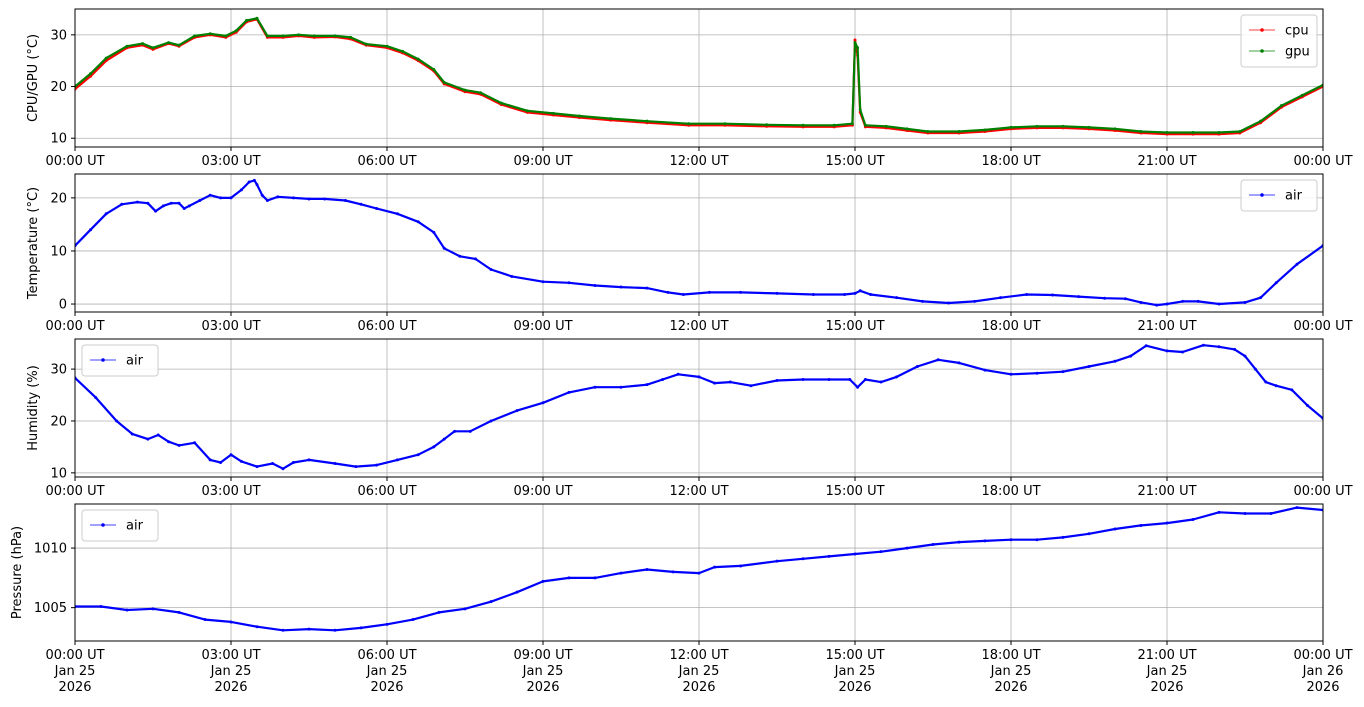 Image resolution: width=1364 pixels, height=707 pixels. What do you see at coordinates (58, 139) in the screenshot?
I see `y-tick-label: 10` at bounding box center [58, 139].